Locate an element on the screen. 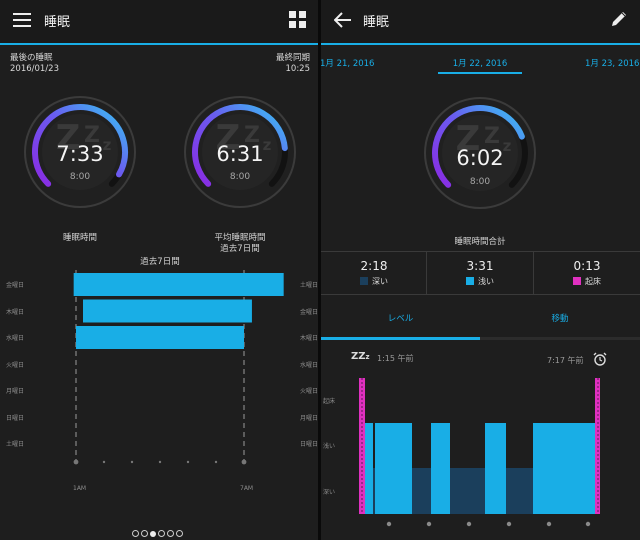 This screenshot has height=540, width=640. x-tick-label: 1AM is located at coordinates (80, 488).